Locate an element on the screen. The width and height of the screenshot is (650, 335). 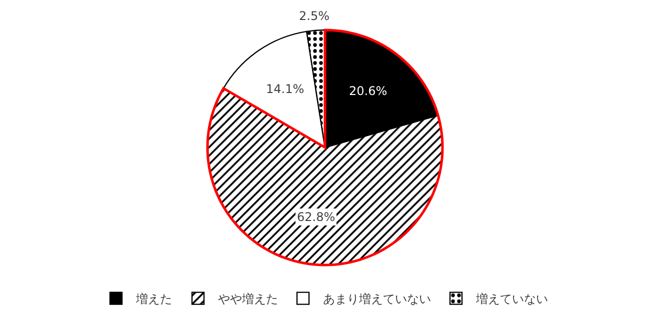
data-label: 62.8% is located at coordinates (316, 217).